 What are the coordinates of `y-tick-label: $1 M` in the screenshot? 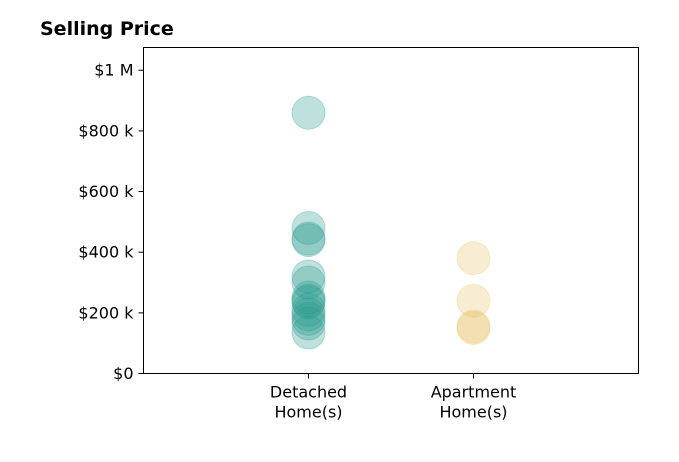 It's located at (113, 70).